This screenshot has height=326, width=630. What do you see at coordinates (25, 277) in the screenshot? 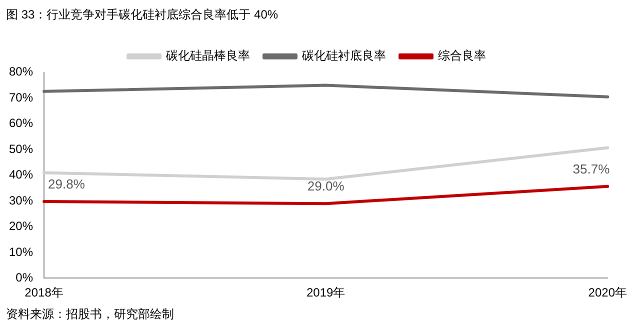
I see `y-tick-label: 0%` at bounding box center [25, 277].